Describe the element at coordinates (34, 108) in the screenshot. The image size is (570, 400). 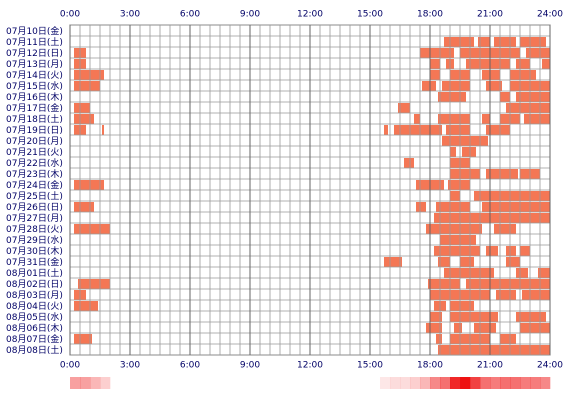
I see `row-label: 07月17日(金)` at that location.